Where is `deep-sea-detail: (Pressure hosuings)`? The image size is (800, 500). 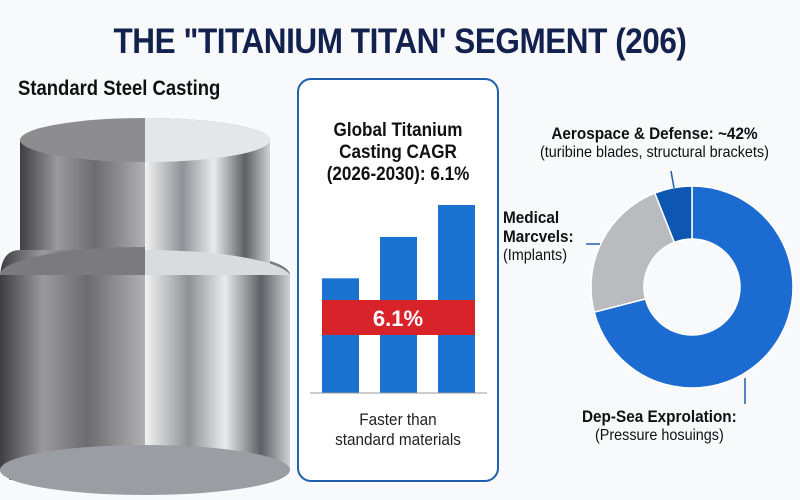 deep-sea-detail: (Pressure hosuings) is located at coordinates (659, 435).